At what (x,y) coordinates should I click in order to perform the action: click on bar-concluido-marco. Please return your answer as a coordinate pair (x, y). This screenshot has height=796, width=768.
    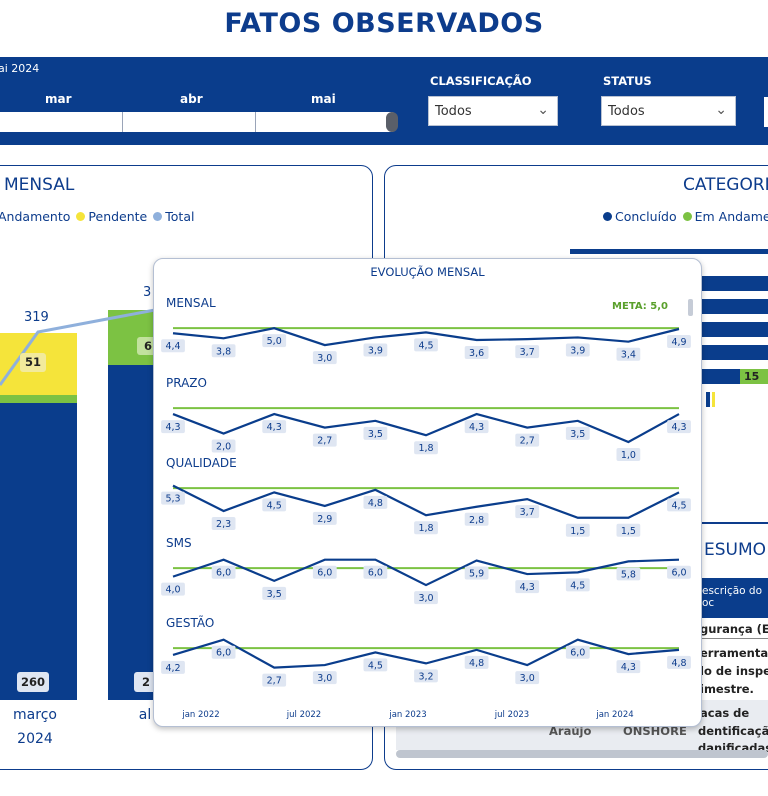
    Looking at the image, I should click on (38, 551).